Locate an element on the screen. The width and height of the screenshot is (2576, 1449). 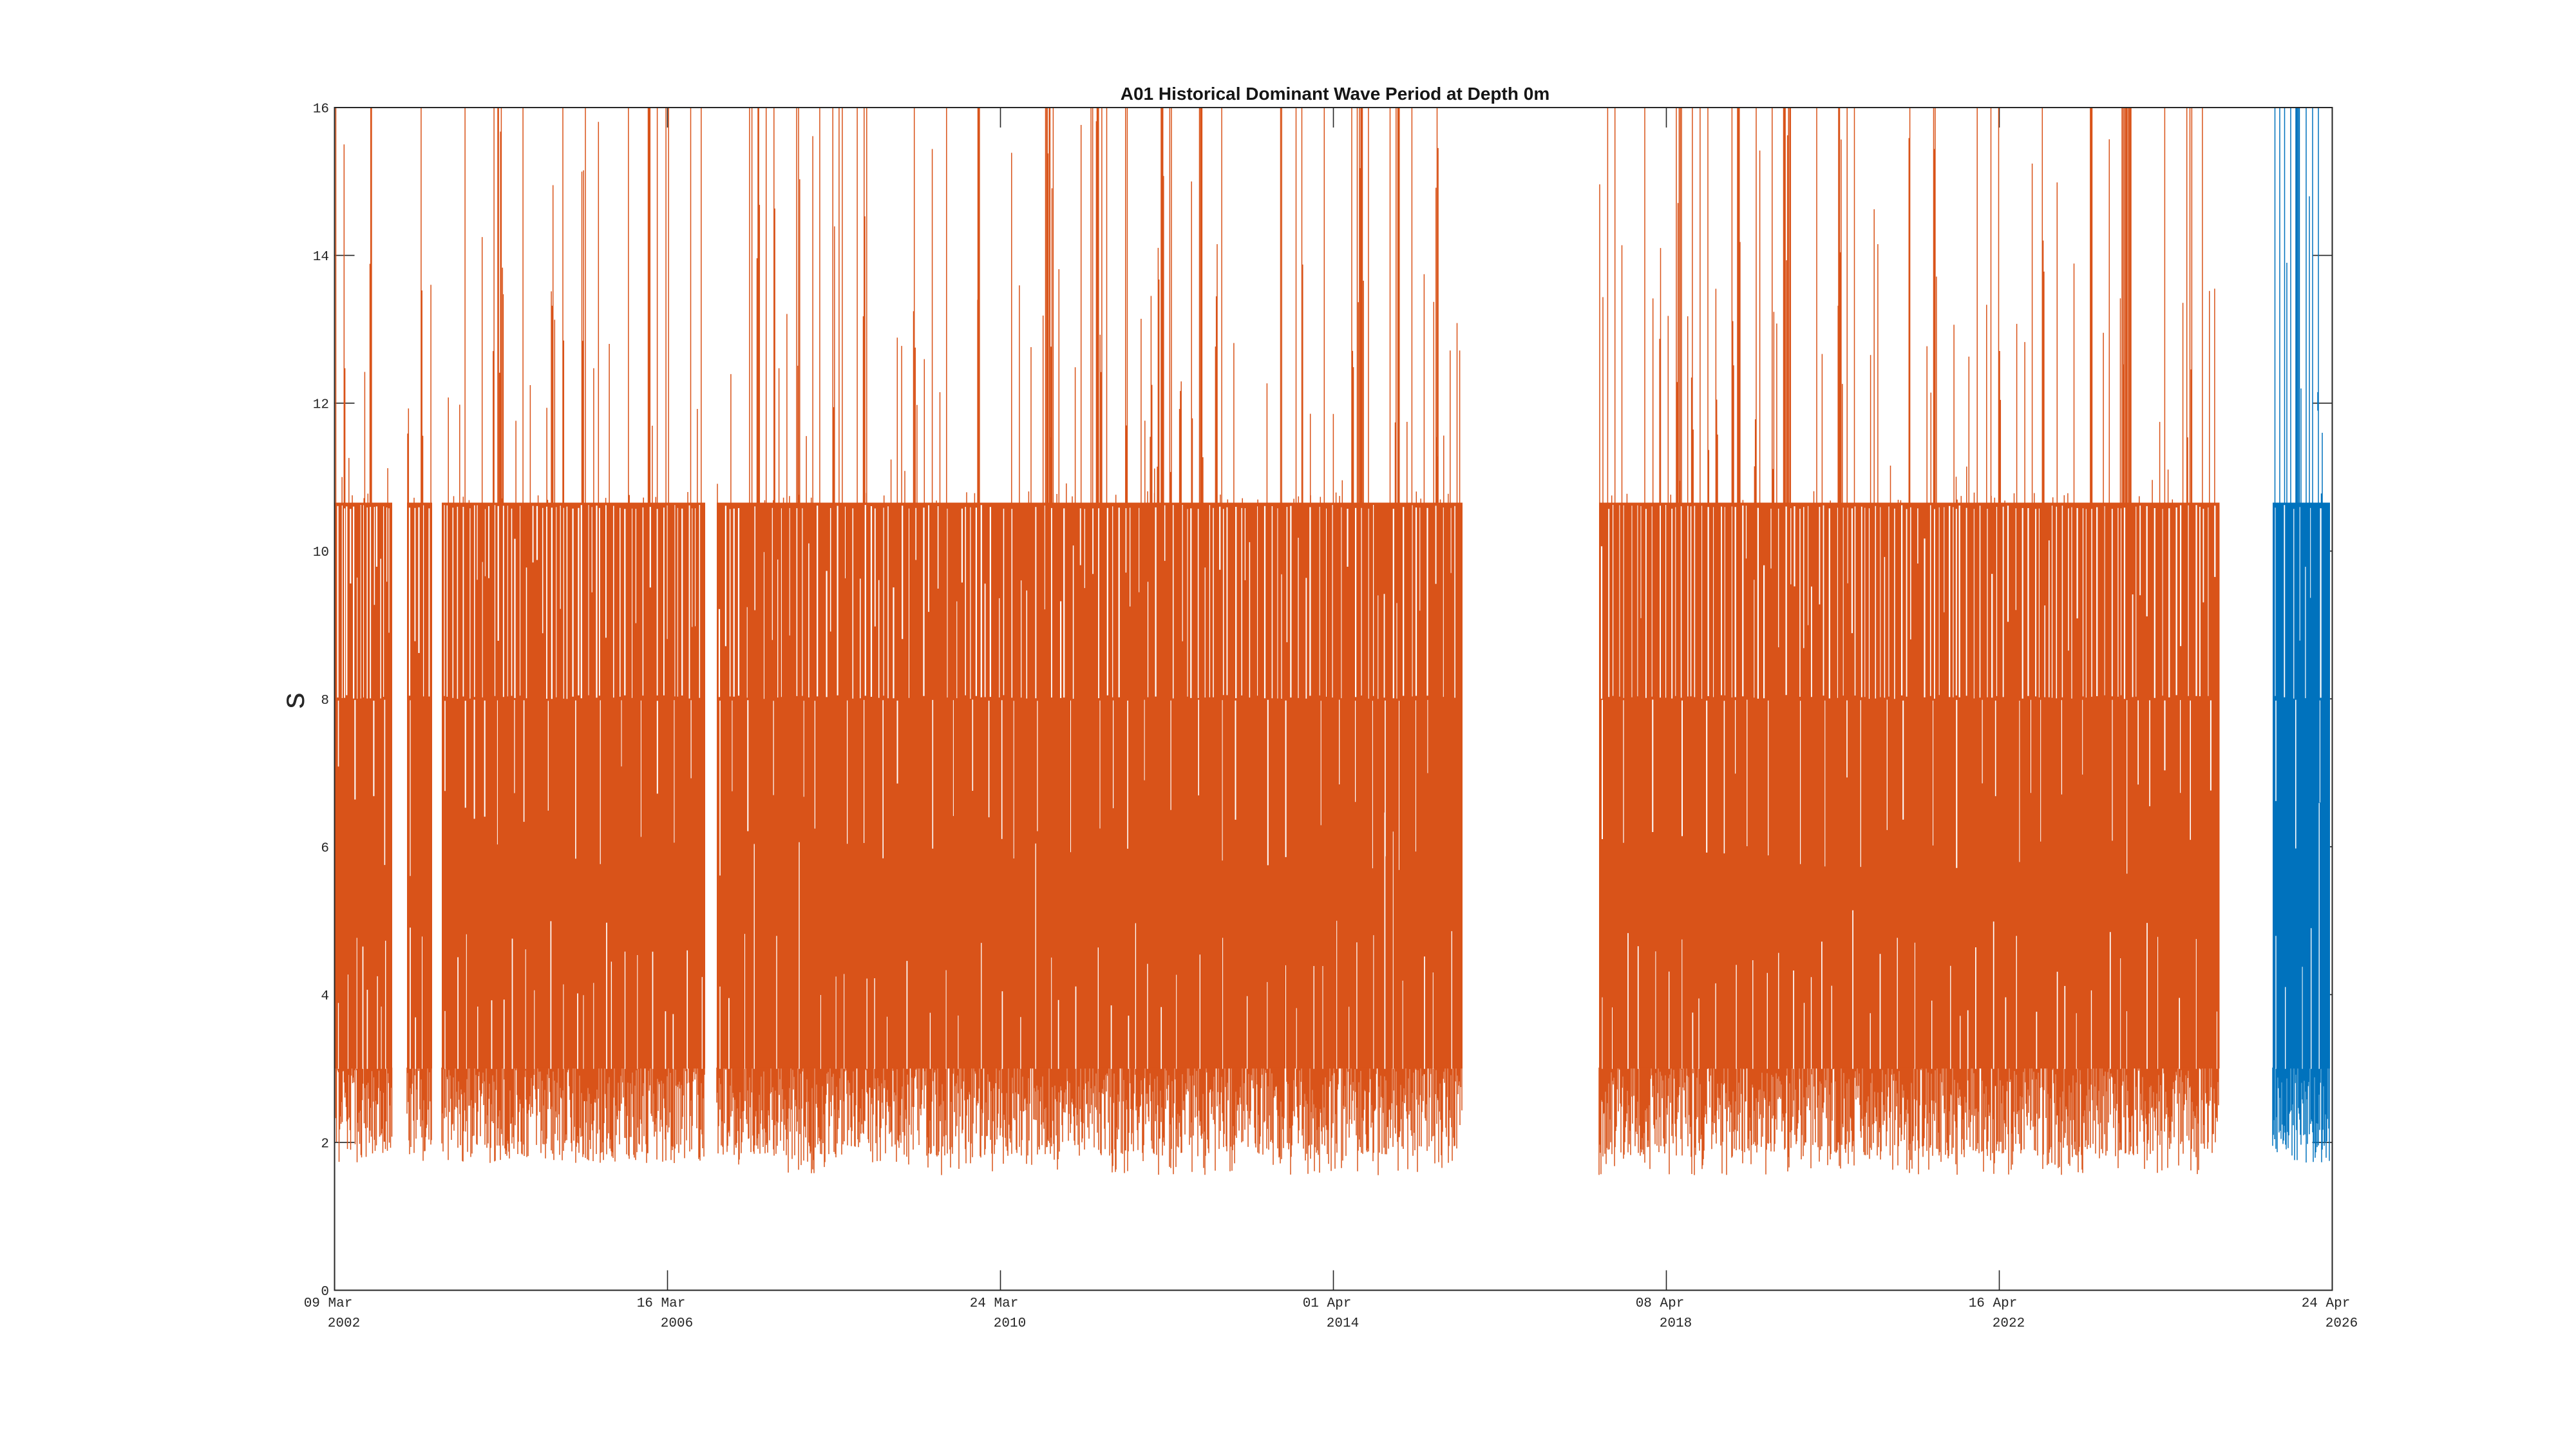
svg-text: 2010 is located at coordinates (1010, 1323).